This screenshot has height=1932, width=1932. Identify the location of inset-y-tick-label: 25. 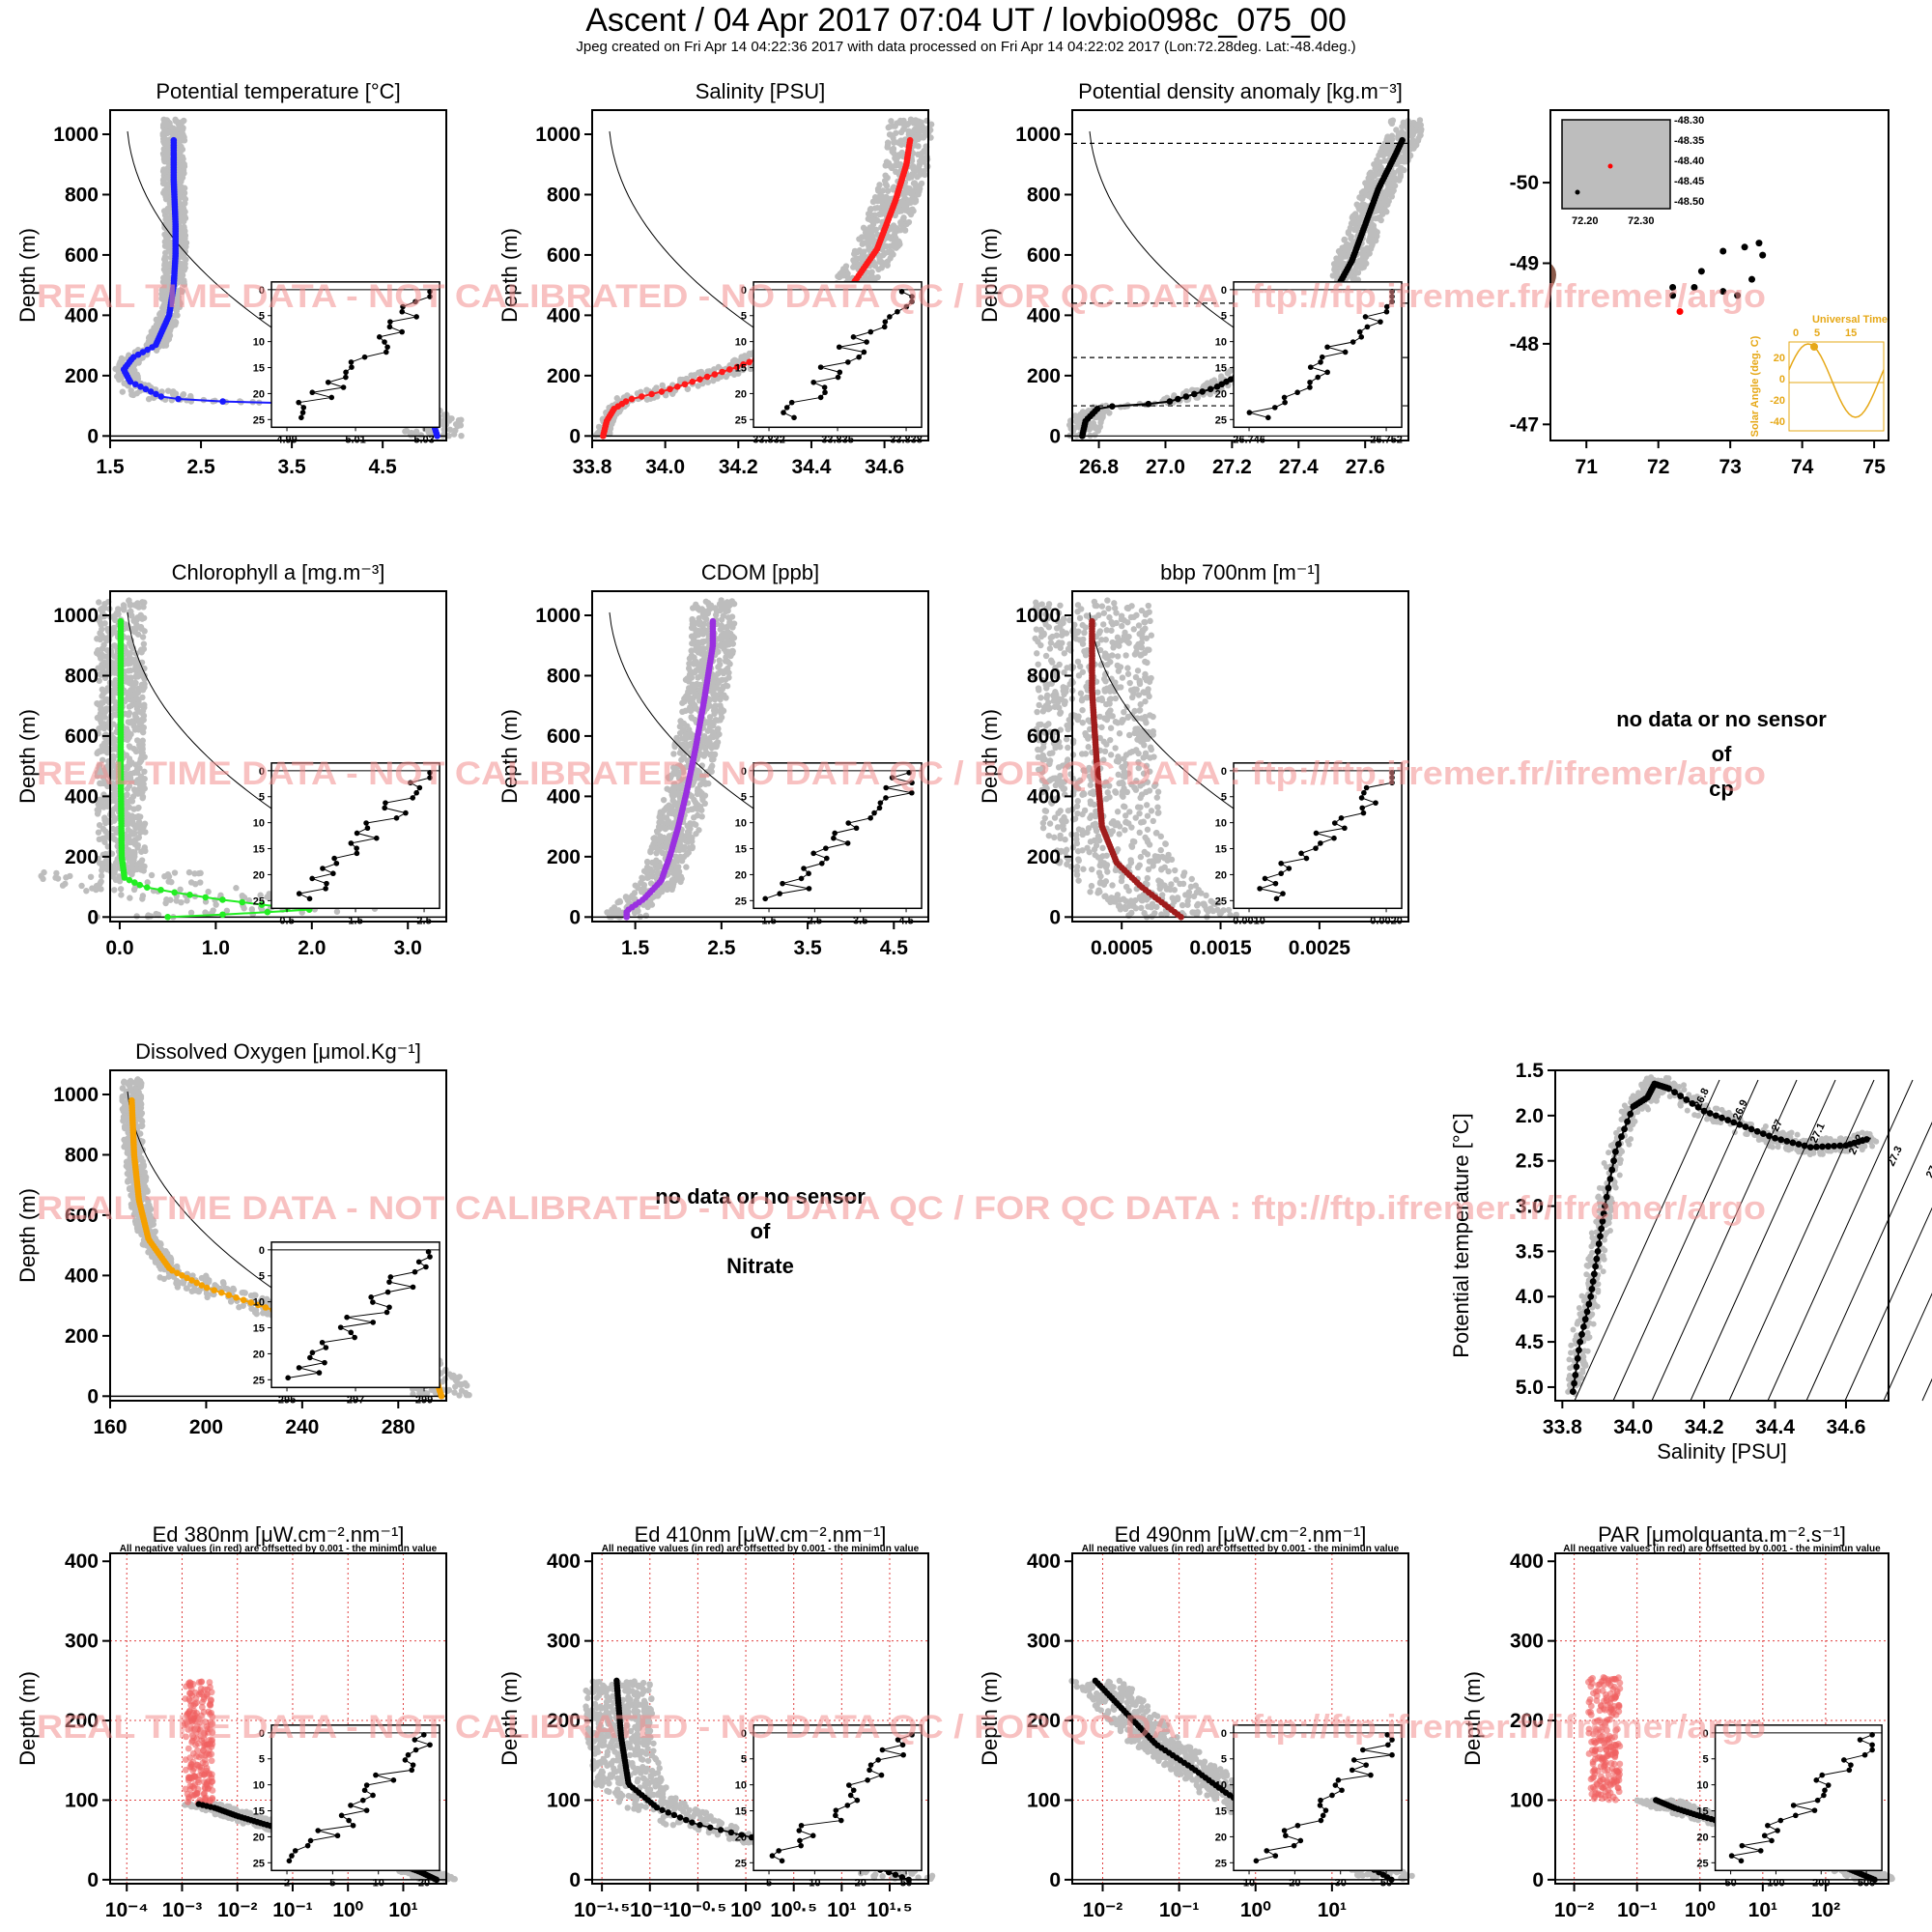
(741, 420).